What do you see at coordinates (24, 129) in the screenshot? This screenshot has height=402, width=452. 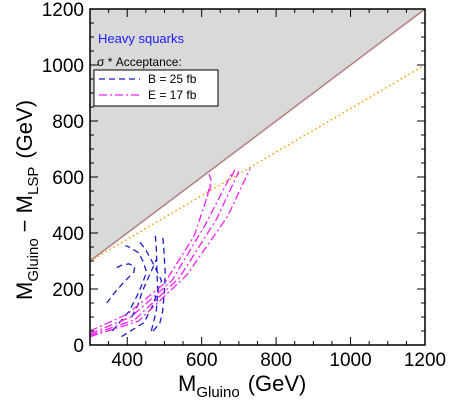 I see `y-axis-title-unit: (GeV)` at bounding box center [24, 129].